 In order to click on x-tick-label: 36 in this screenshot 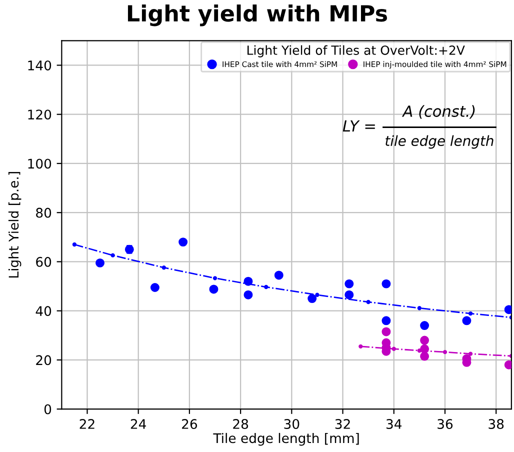, I will do `click(445, 424)`.